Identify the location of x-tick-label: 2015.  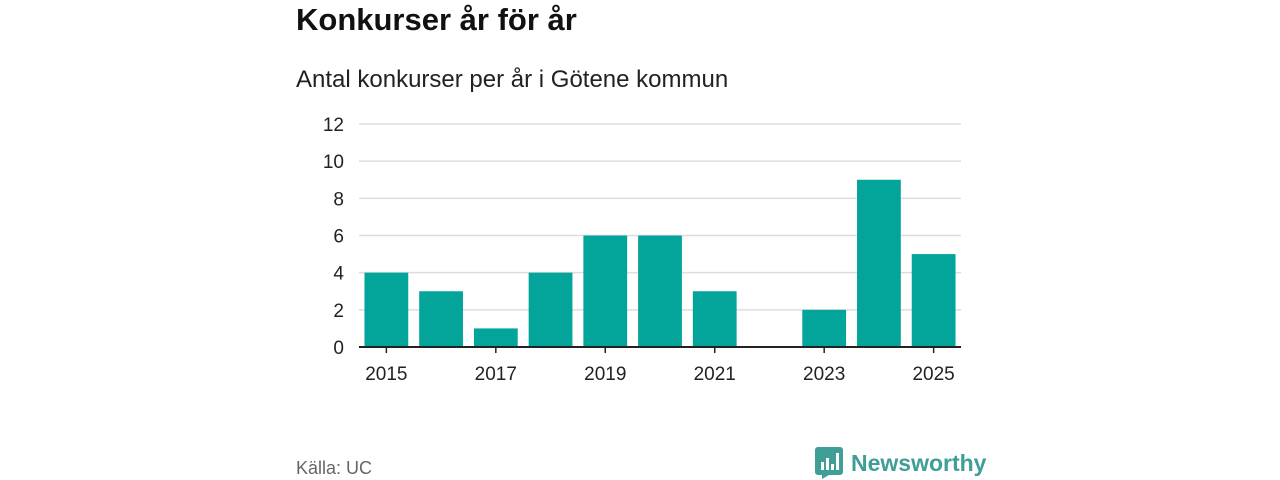
(386, 374).